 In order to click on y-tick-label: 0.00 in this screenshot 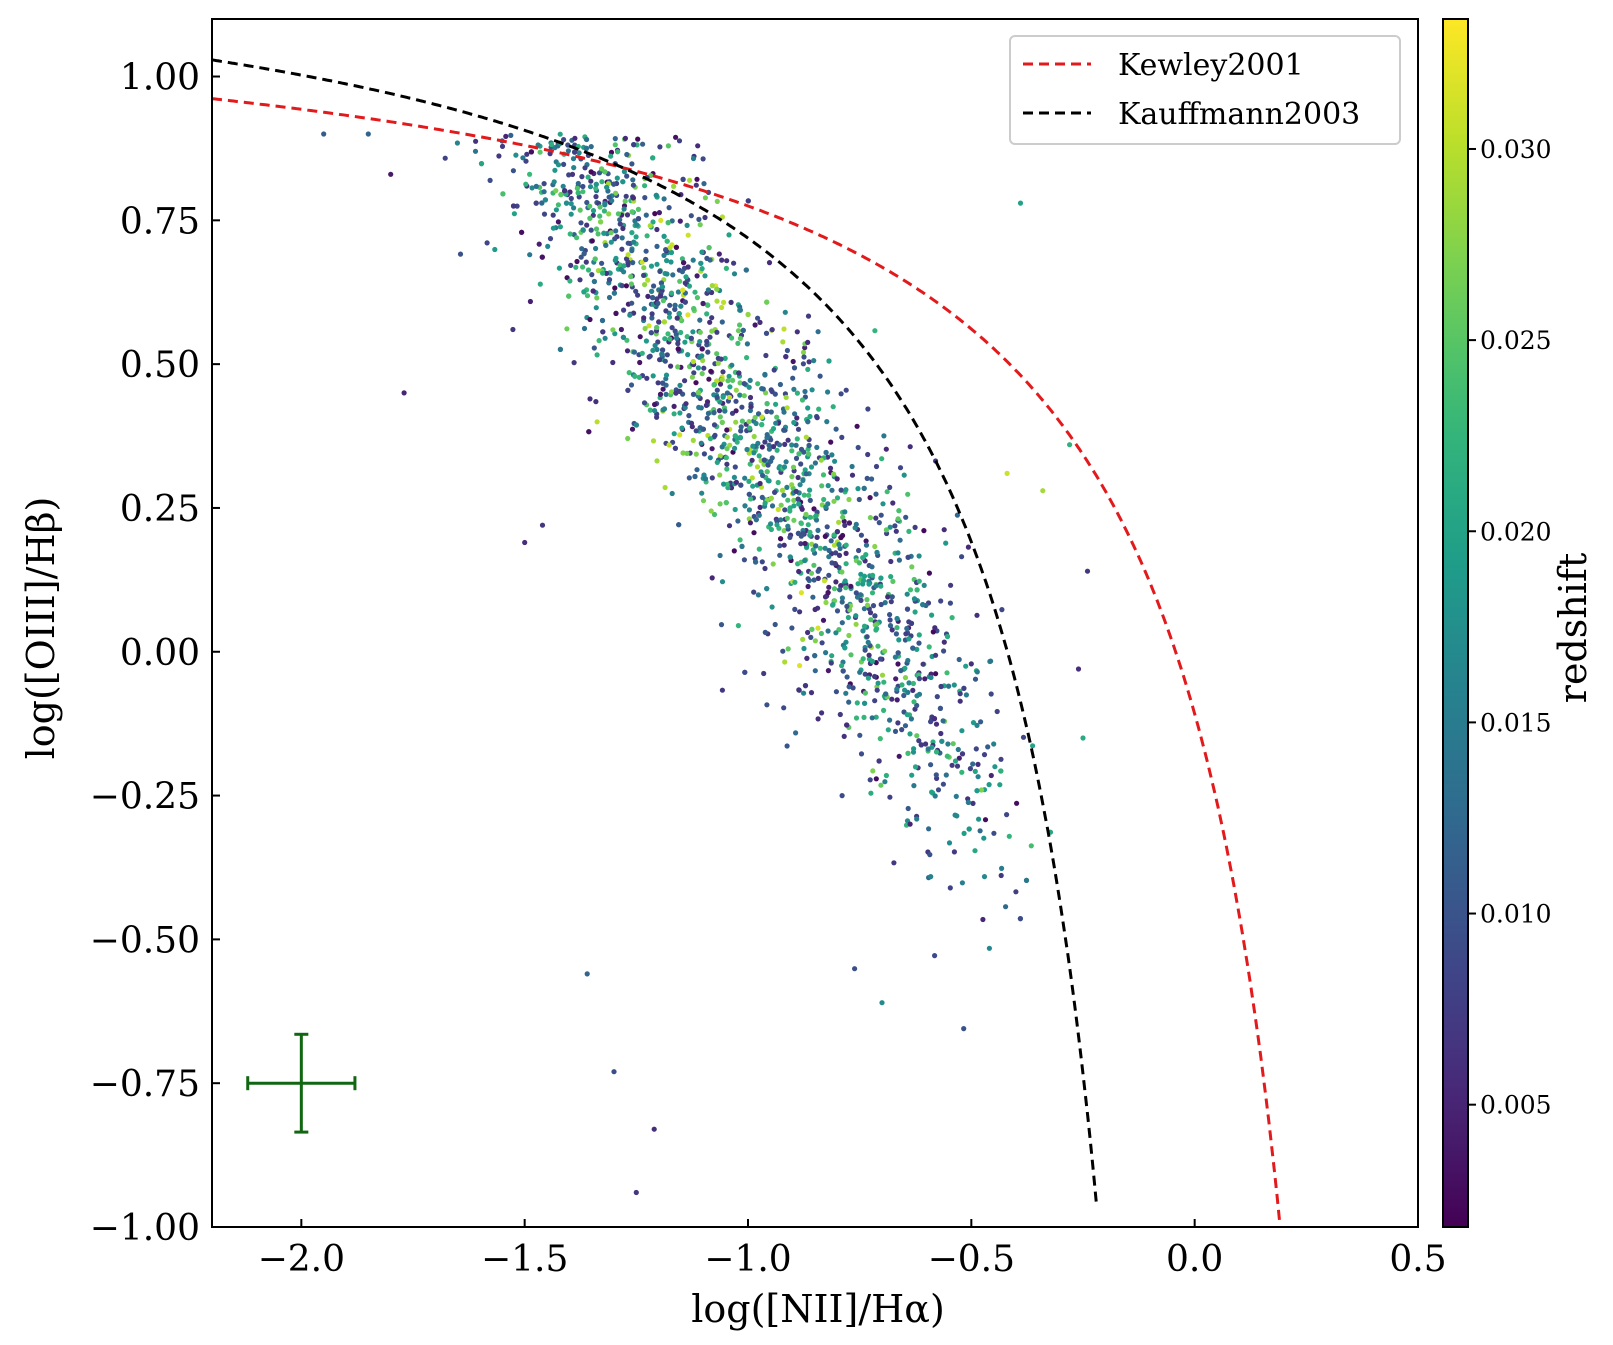, I will do `click(160, 653)`.